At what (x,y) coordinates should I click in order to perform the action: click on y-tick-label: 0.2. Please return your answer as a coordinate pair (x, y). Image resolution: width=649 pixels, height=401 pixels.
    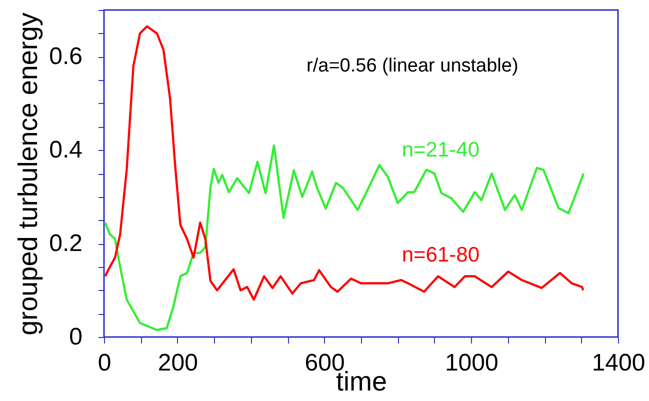
    Looking at the image, I should click on (65, 244).